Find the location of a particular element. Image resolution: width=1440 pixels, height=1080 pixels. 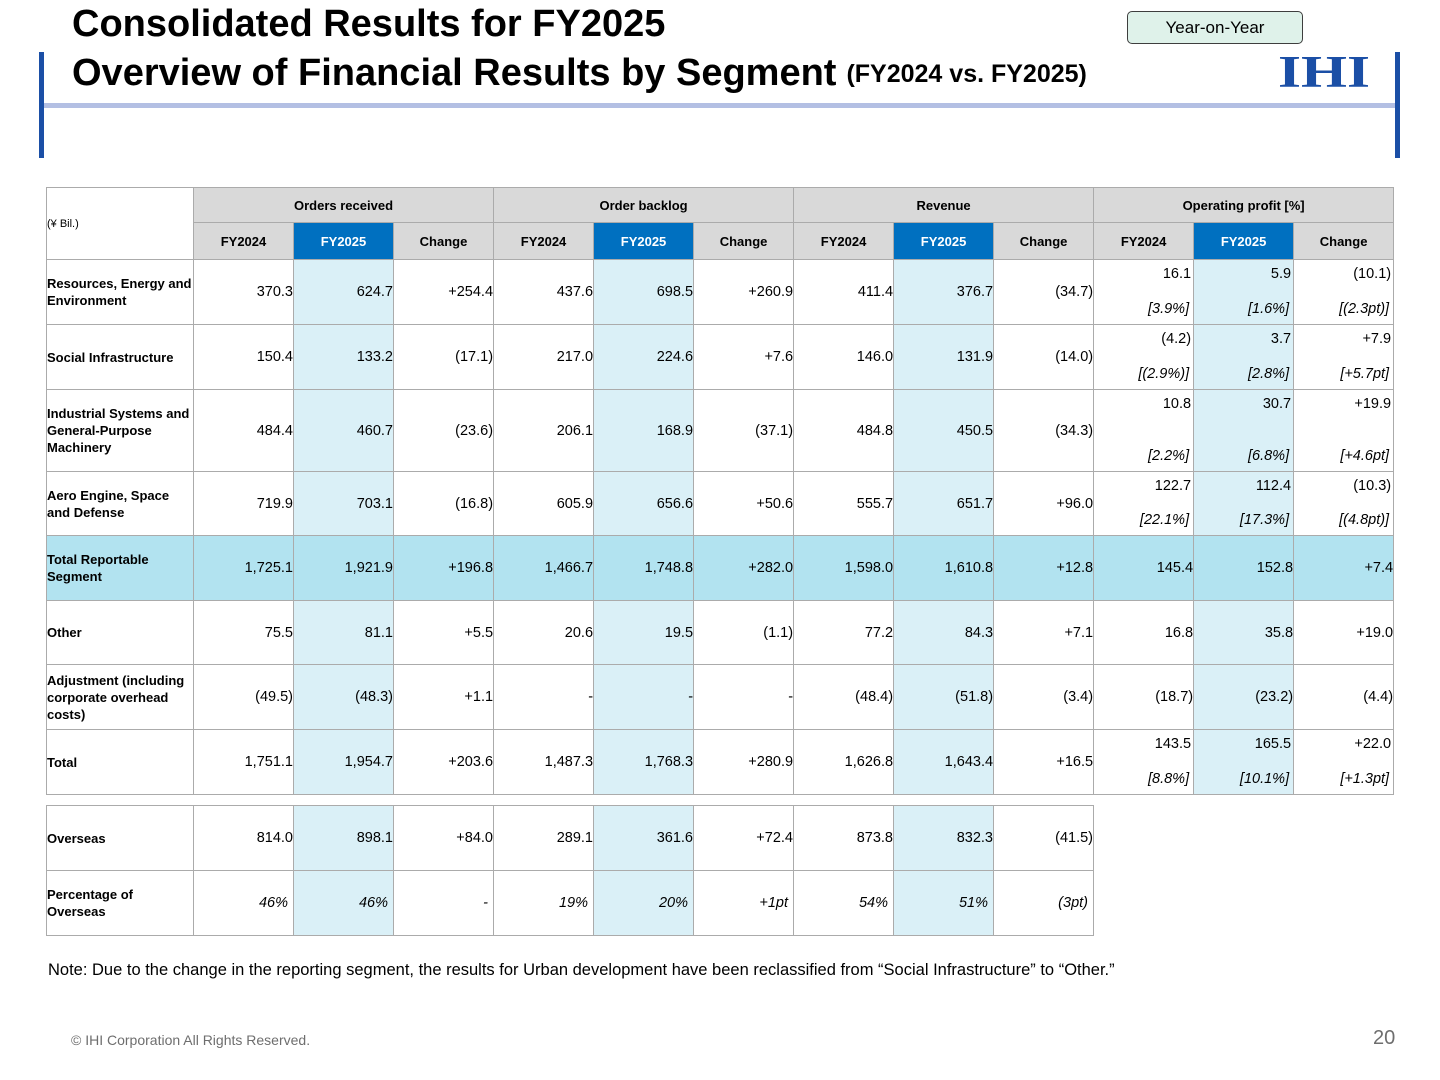

operating-profit-cell: 16.8 is located at coordinates (1144, 632).